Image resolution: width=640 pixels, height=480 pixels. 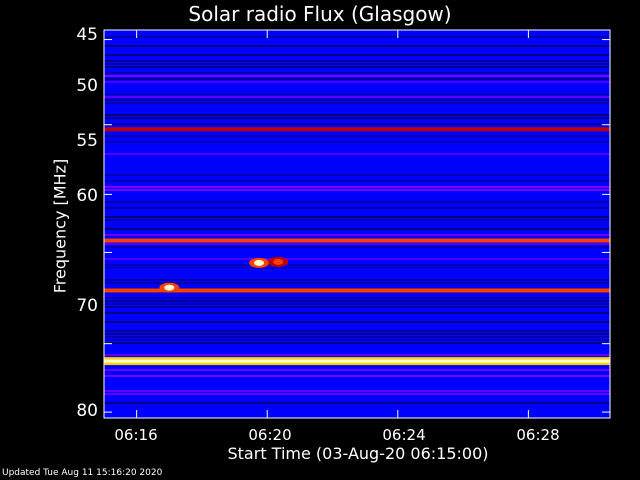 What do you see at coordinates (87, 141) in the screenshot?
I see `y-tick-label: 55` at bounding box center [87, 141].